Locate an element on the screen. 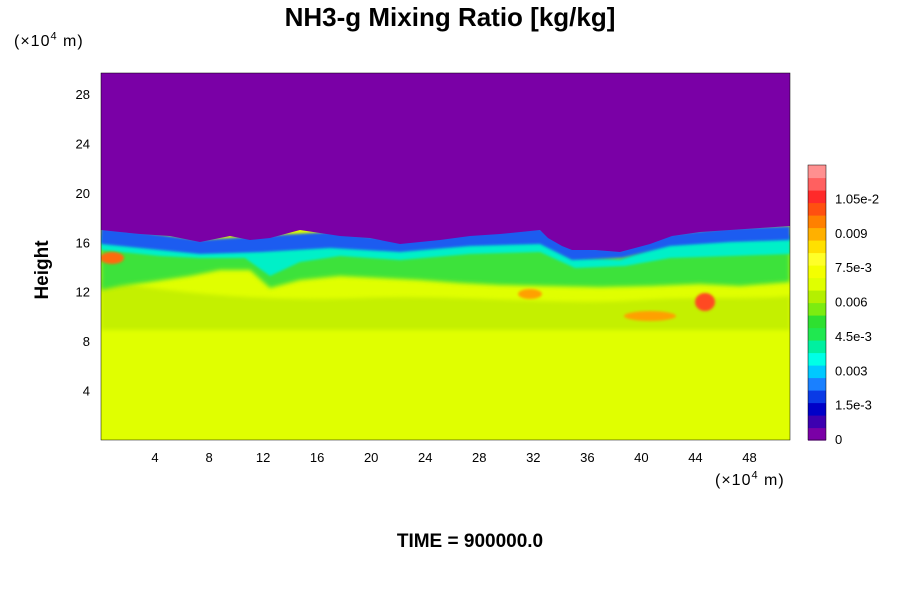  colorbar-label: 0.006 is located at coordinates (851, 302).